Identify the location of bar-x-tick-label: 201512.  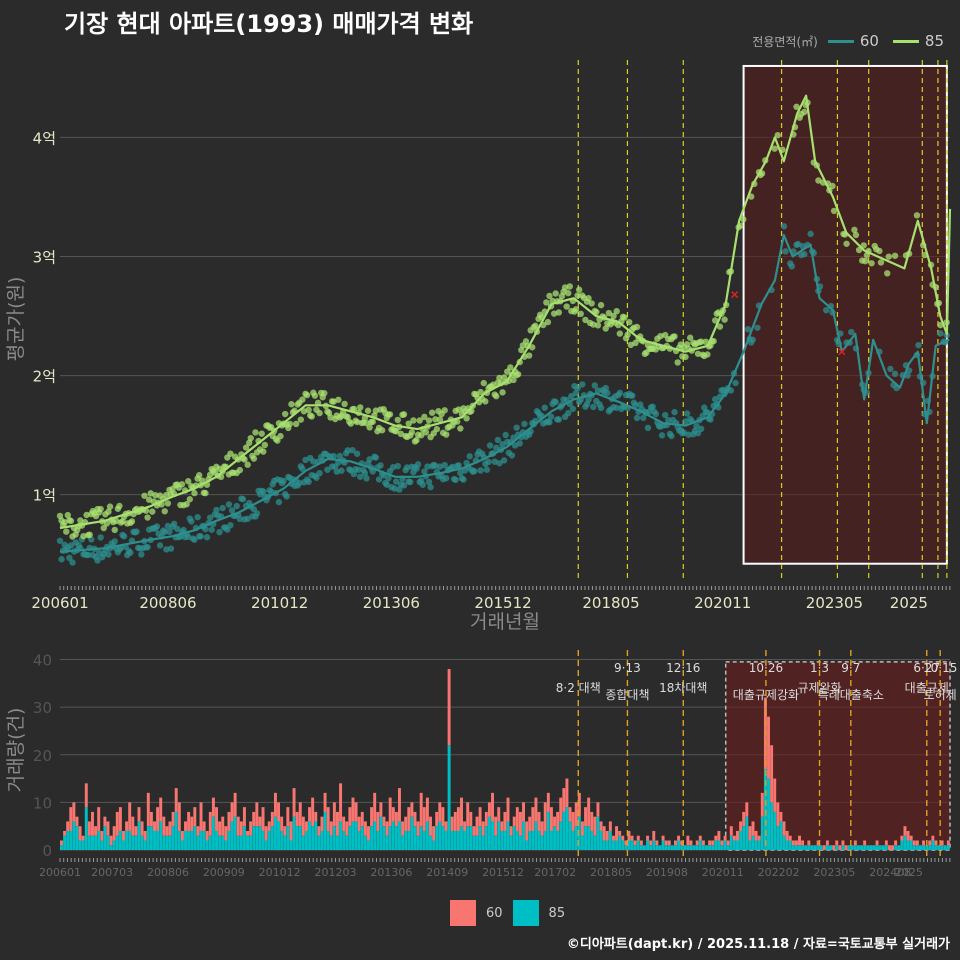
(503, 872).